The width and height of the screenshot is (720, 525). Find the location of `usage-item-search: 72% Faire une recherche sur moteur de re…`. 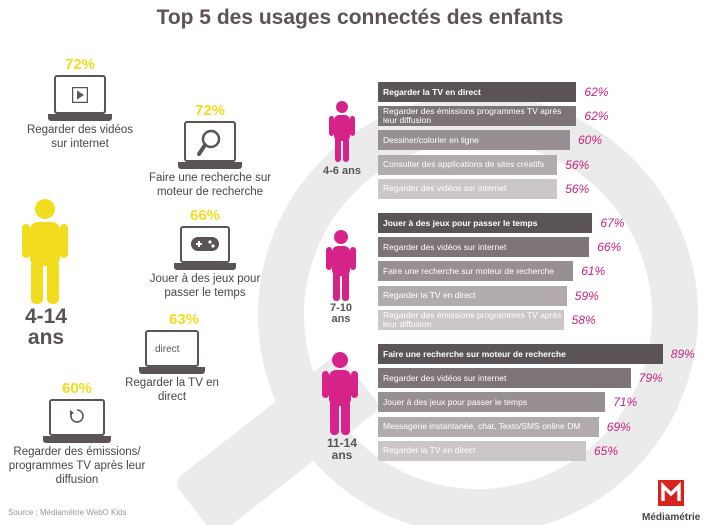

usage-item-search: 72% Faire une recherche sur moteur de re… is located at coordinates (210, 151).